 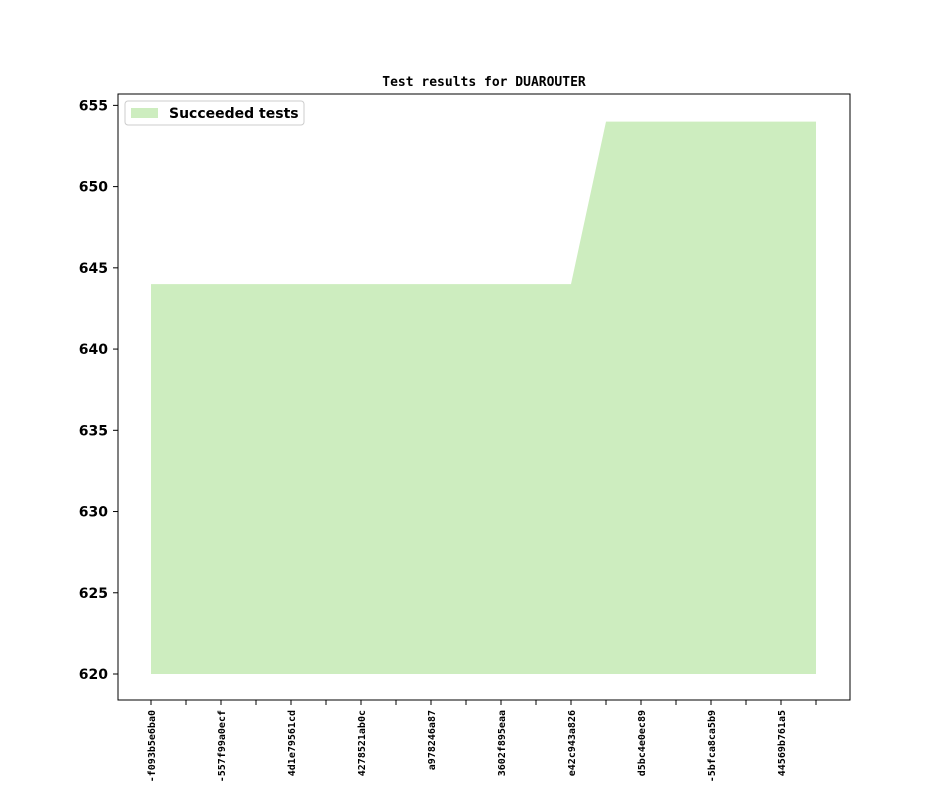 What do you see at coordinates (93, 350) in the screenshot?
I see `y-tick-label: 640` at bounding box center [93, 350].